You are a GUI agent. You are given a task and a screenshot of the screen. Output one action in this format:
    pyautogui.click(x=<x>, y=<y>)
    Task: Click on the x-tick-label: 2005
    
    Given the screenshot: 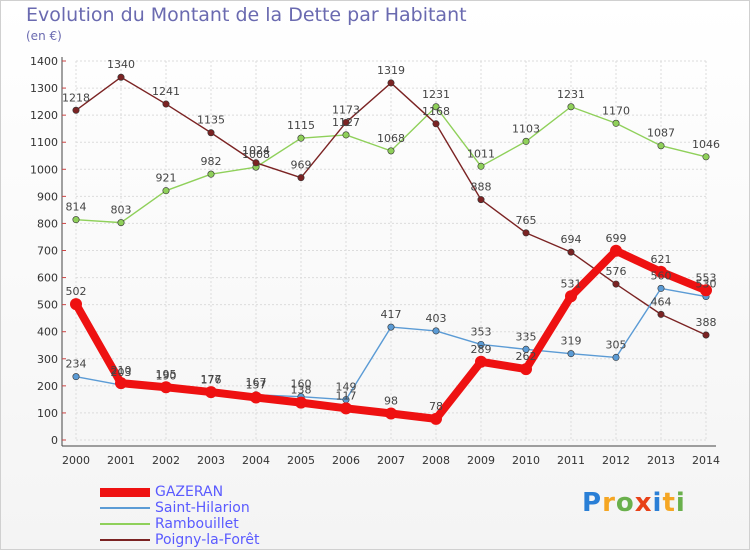 What is the action you would take?
    pyautogui.click(x=301, y=460)
    